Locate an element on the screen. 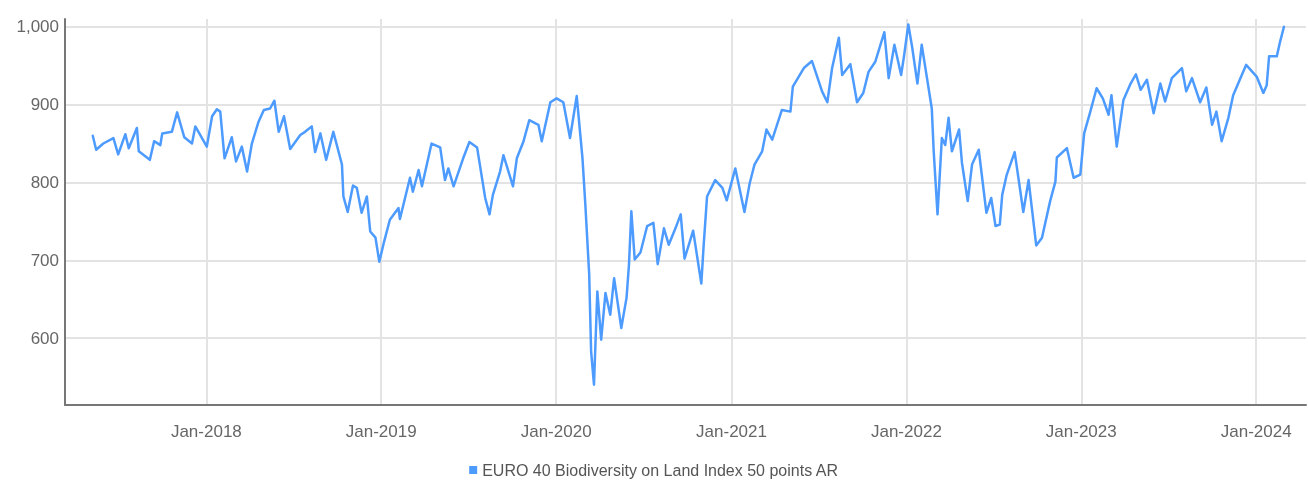 The height and width of the screenshot is (491, 1308). x-tick-label: Jan-2018 is located at coordinates (206, 431).